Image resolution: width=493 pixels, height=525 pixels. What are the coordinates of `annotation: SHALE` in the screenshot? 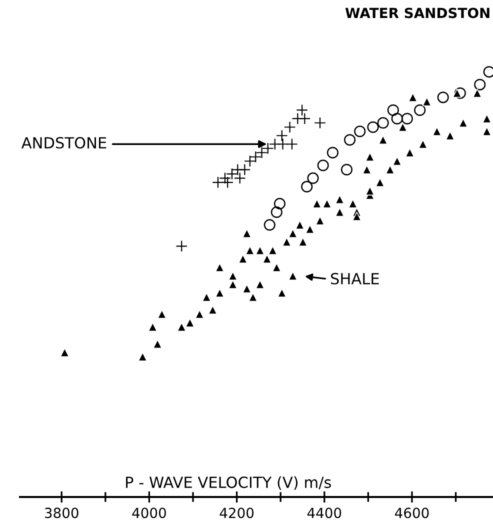 It's located at (355, 278).